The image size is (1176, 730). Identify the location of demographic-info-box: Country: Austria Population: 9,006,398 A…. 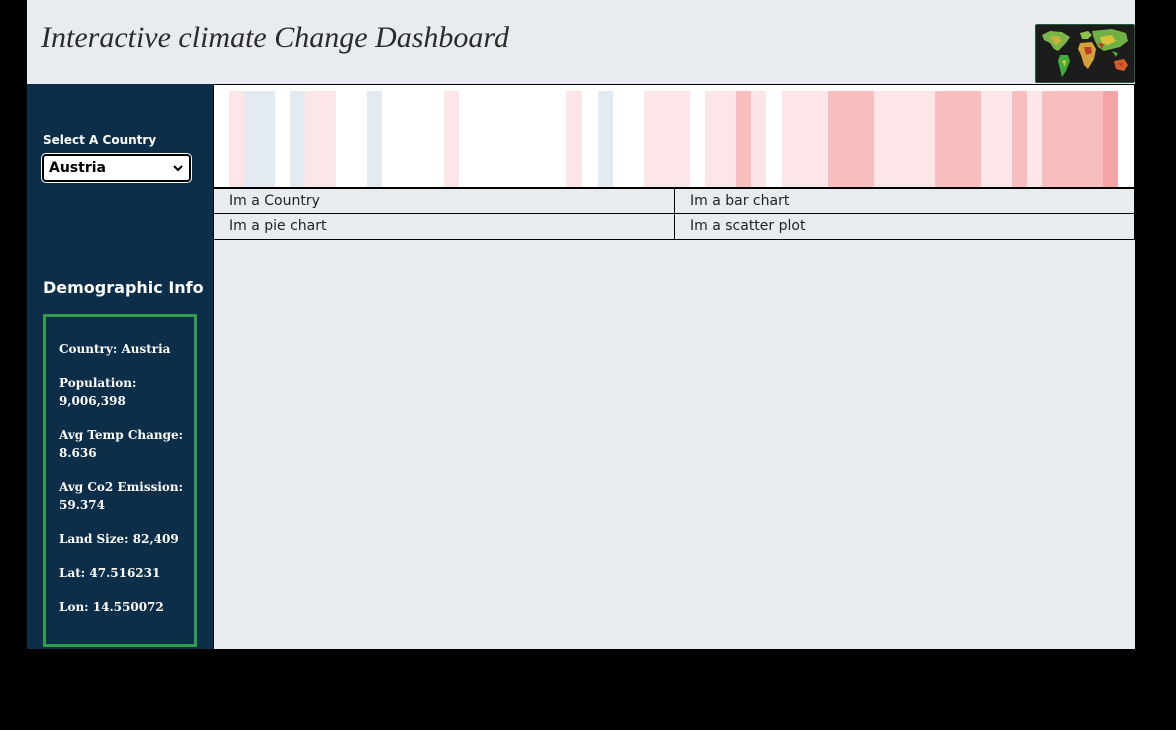
(120, 480).